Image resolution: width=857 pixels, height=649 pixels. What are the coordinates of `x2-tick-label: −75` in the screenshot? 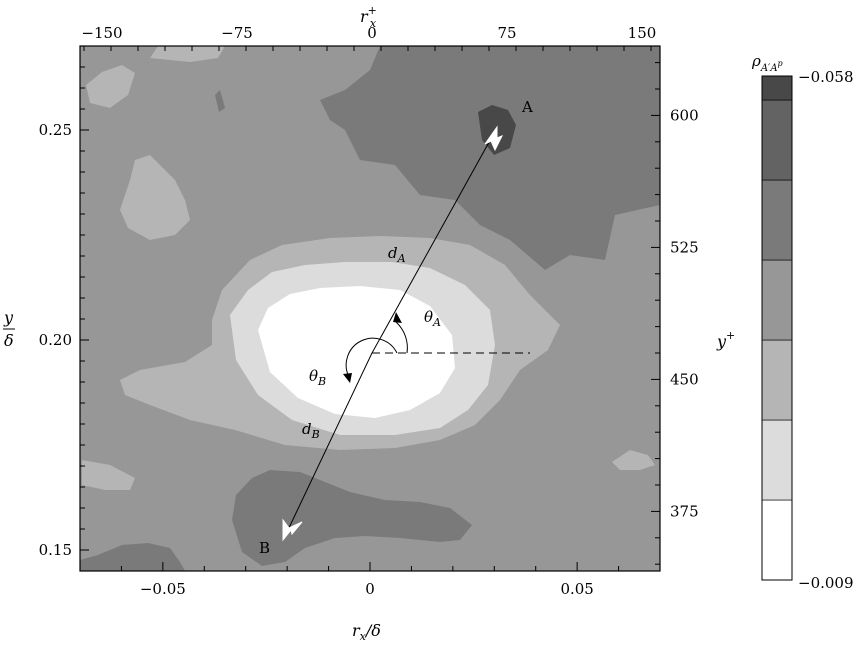 It's located at (237, 33).